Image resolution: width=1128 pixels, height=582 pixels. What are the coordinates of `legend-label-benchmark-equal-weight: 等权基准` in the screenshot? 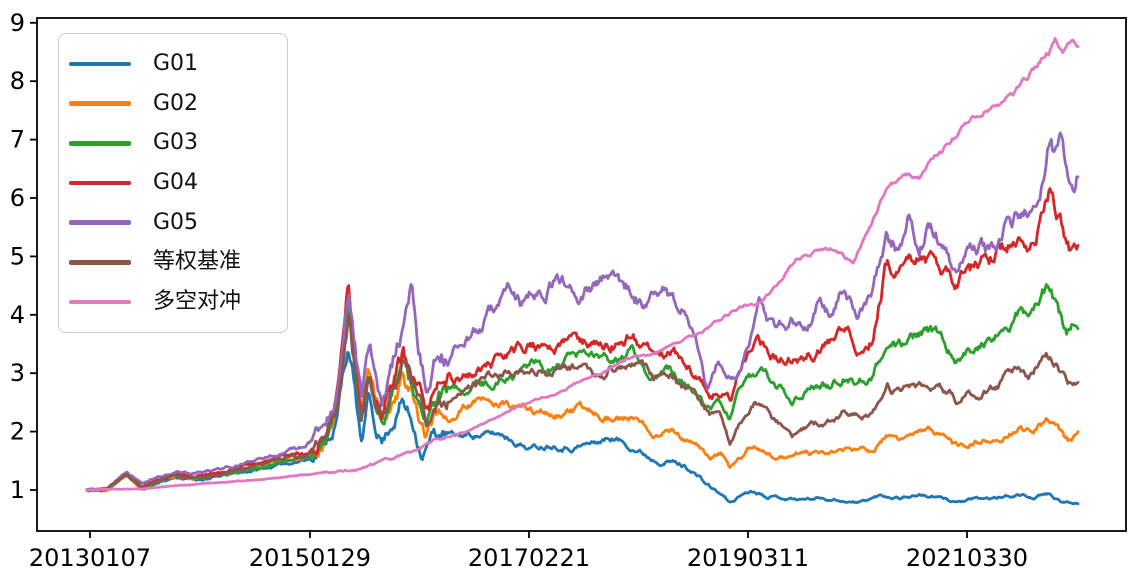 It's located at (197, 262).